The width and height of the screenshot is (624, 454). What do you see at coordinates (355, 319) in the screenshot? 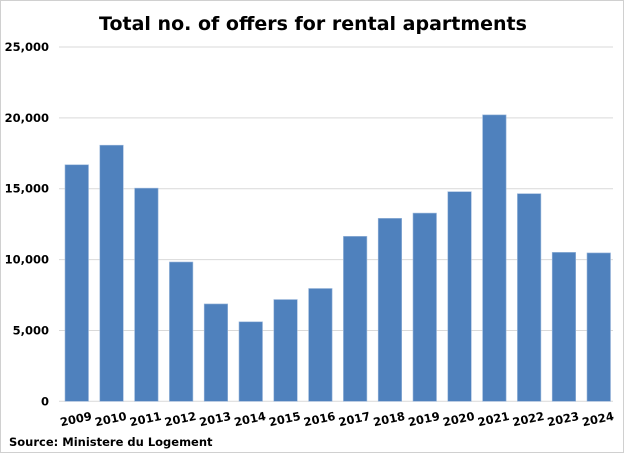
I see `bar-2017` at bounding box center [355, 319].